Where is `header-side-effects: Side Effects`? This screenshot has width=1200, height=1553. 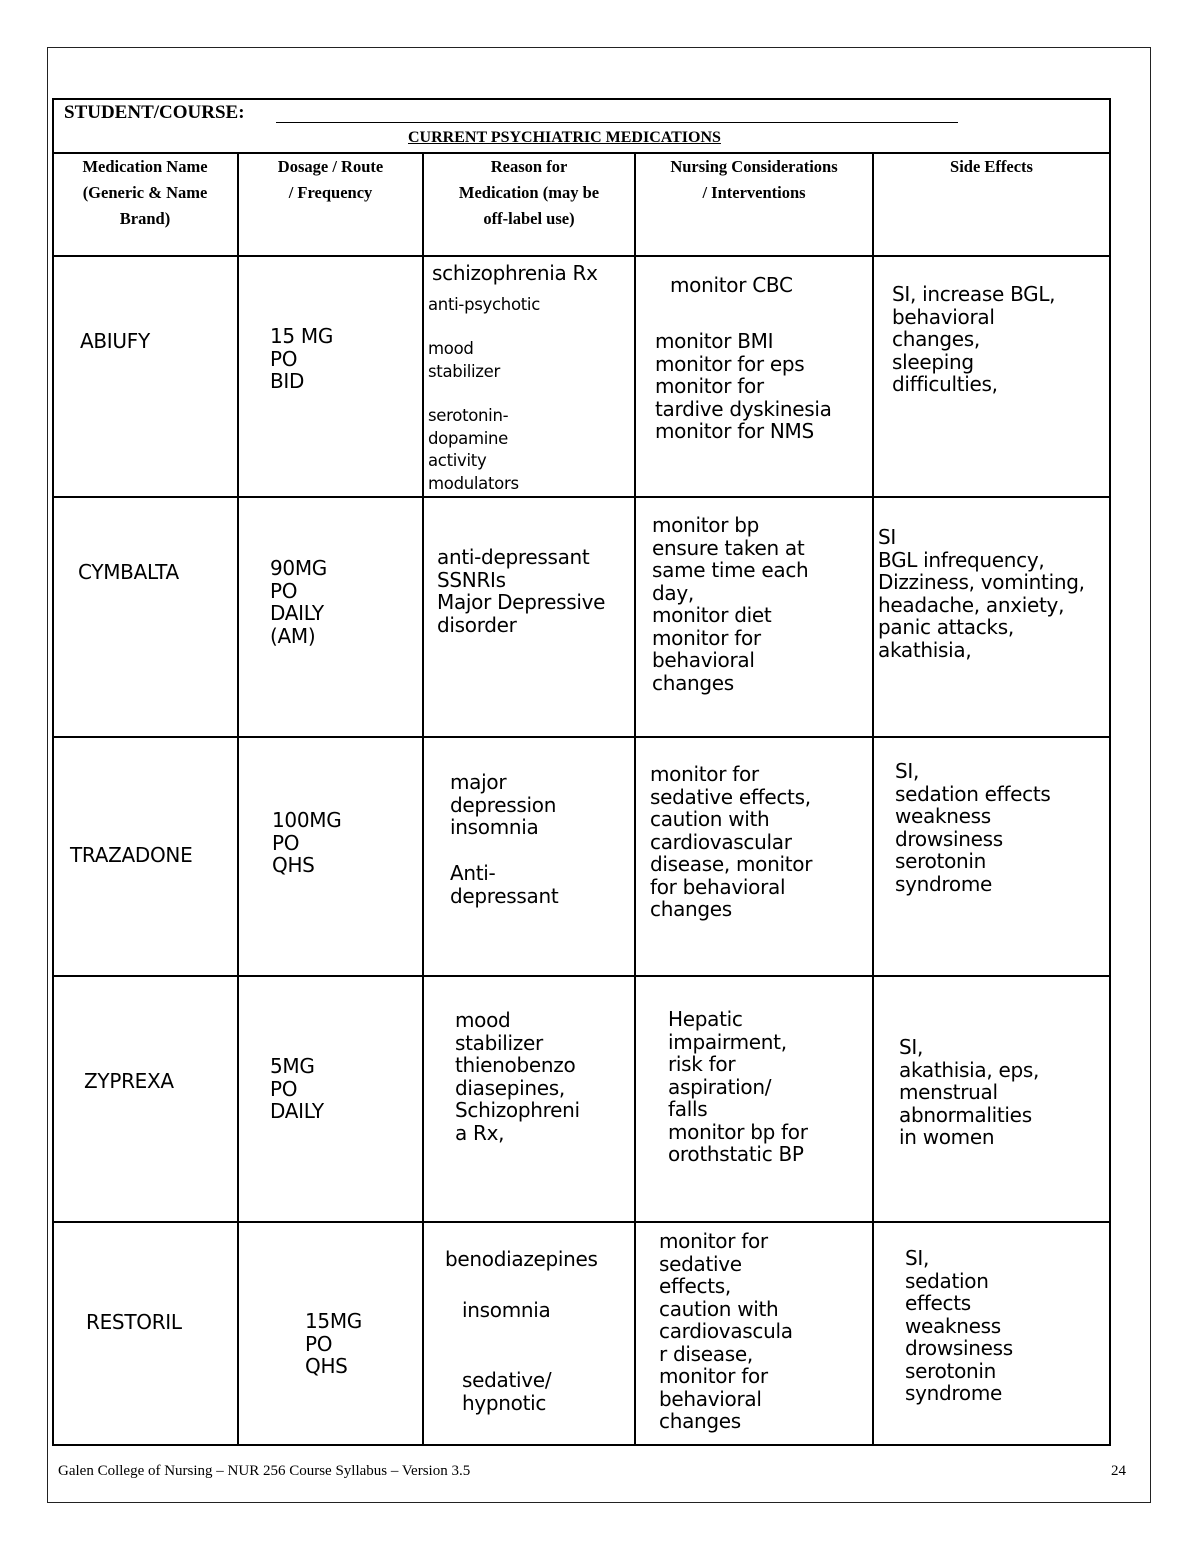
header-side-effects: Side Effects is located at coordinates (991, 166).